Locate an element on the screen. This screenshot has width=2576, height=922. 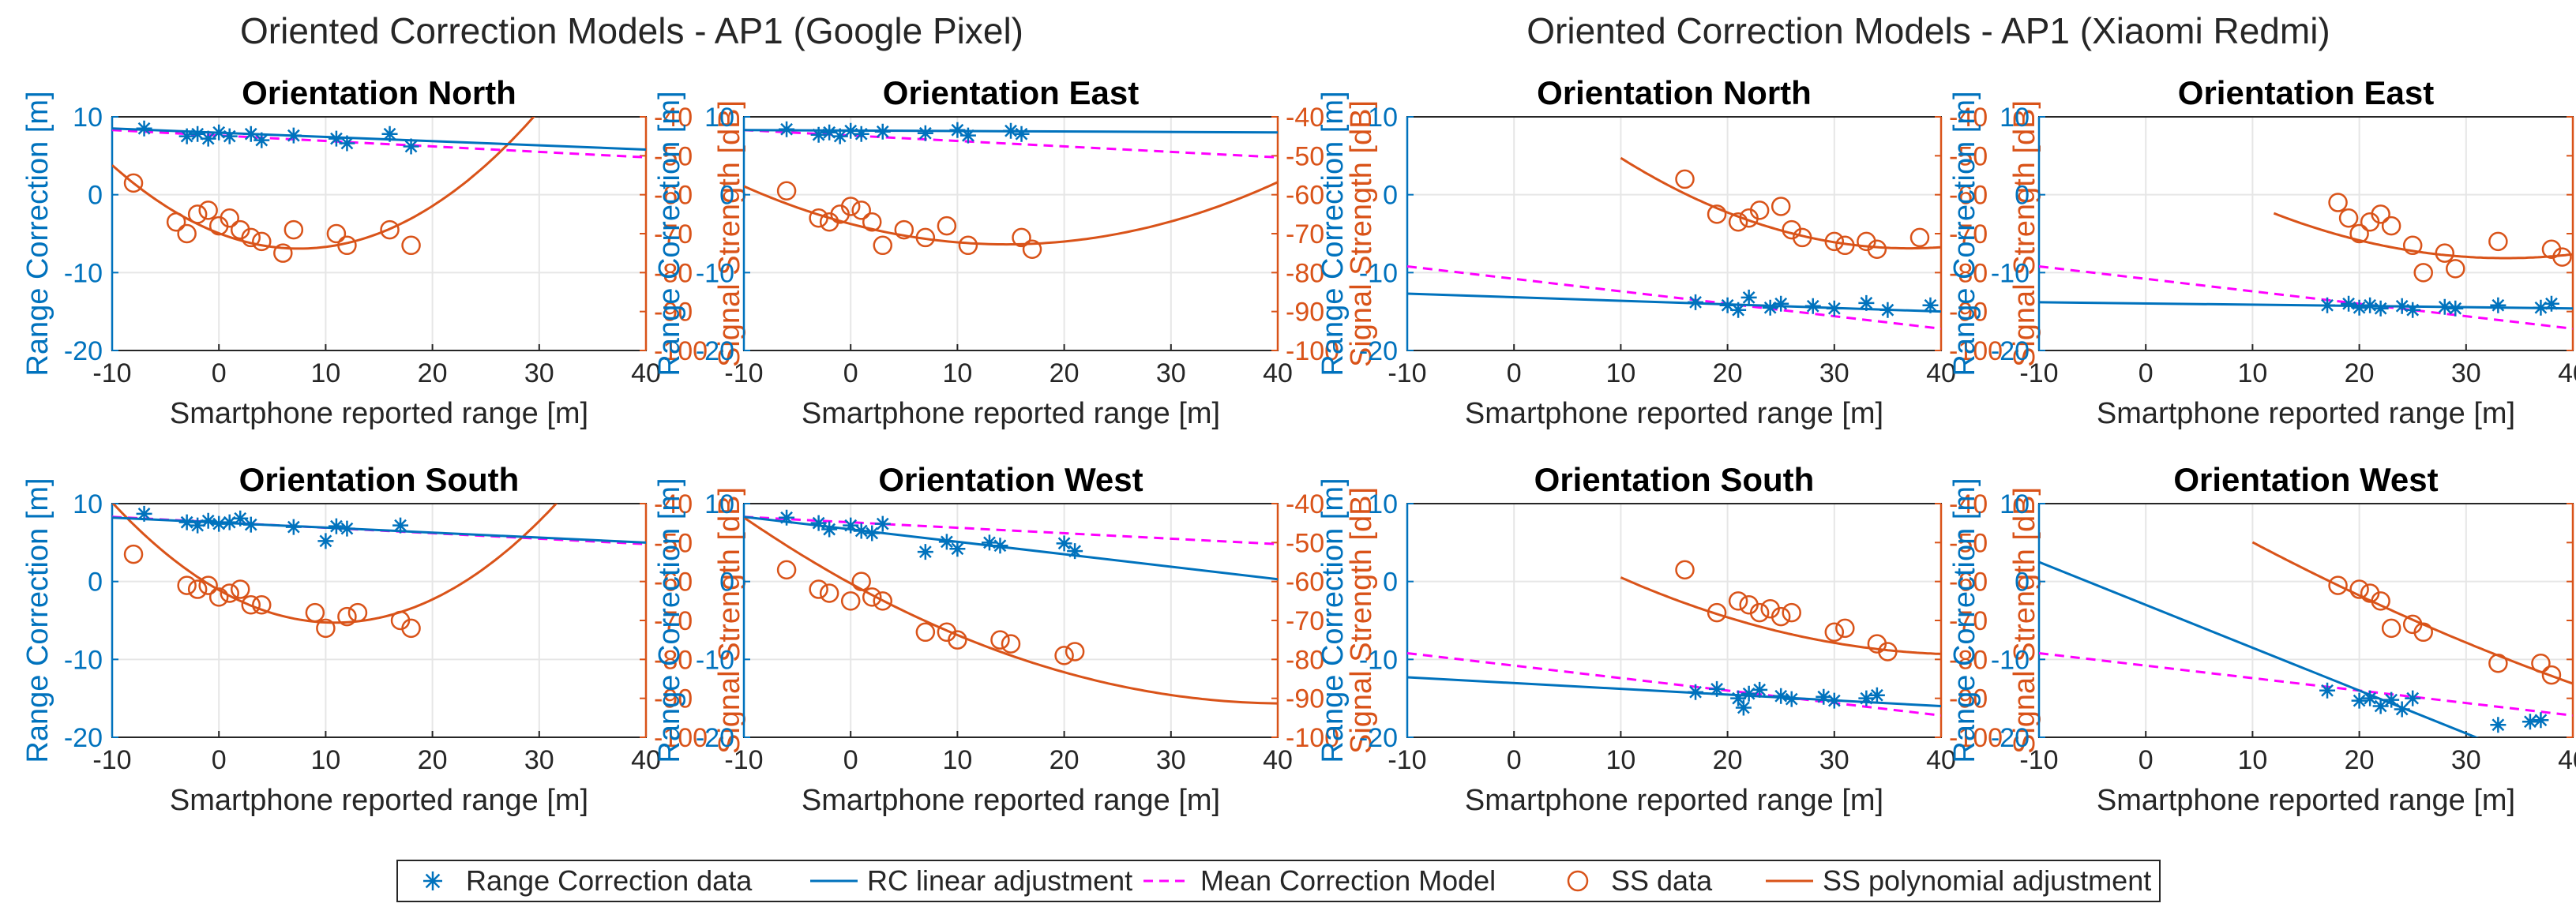
x-tick-label: -10 is located at coordinates (1407, 373).